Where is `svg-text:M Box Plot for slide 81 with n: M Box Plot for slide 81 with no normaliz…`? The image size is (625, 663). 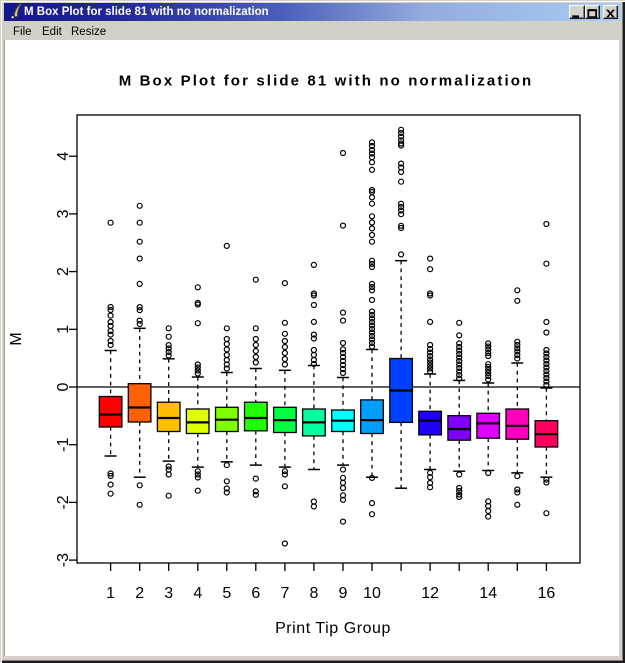 svg-text:M Box Plot for slide 81 with n: M Box Plot for slide 81 with no normaliz… is located at coordinates (326, 81).